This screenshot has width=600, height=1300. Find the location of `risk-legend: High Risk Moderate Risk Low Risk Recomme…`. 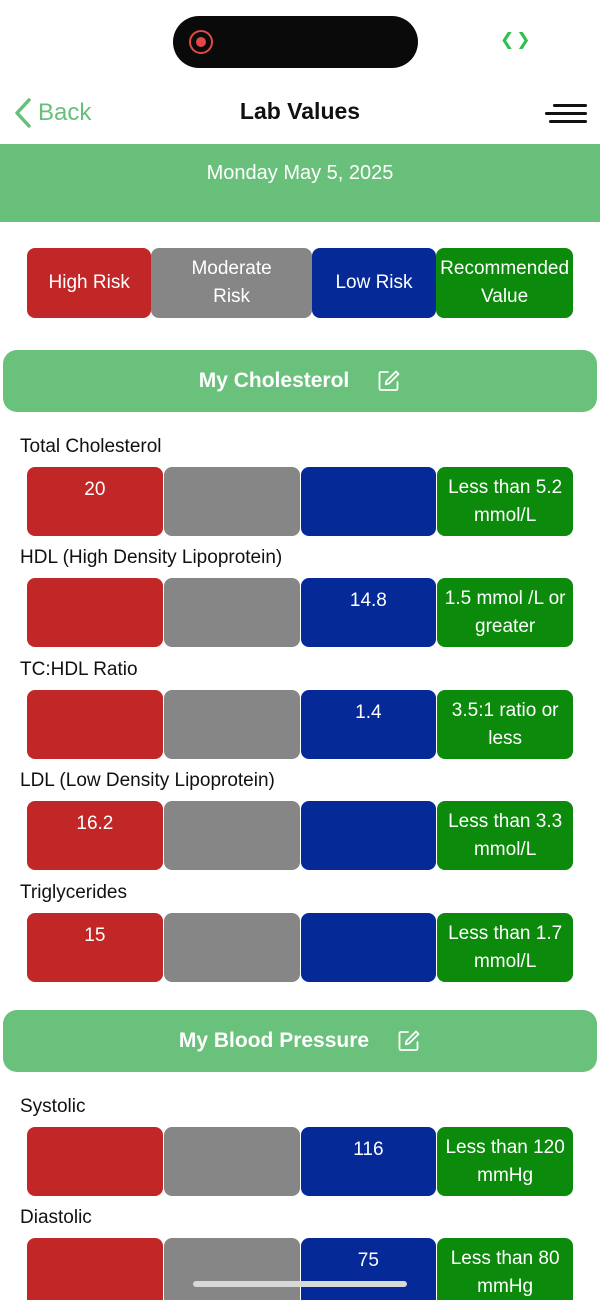

risk-legend: High Risk Moderate Risk Low Risk Recomme… is located at coordinates (300, 283).